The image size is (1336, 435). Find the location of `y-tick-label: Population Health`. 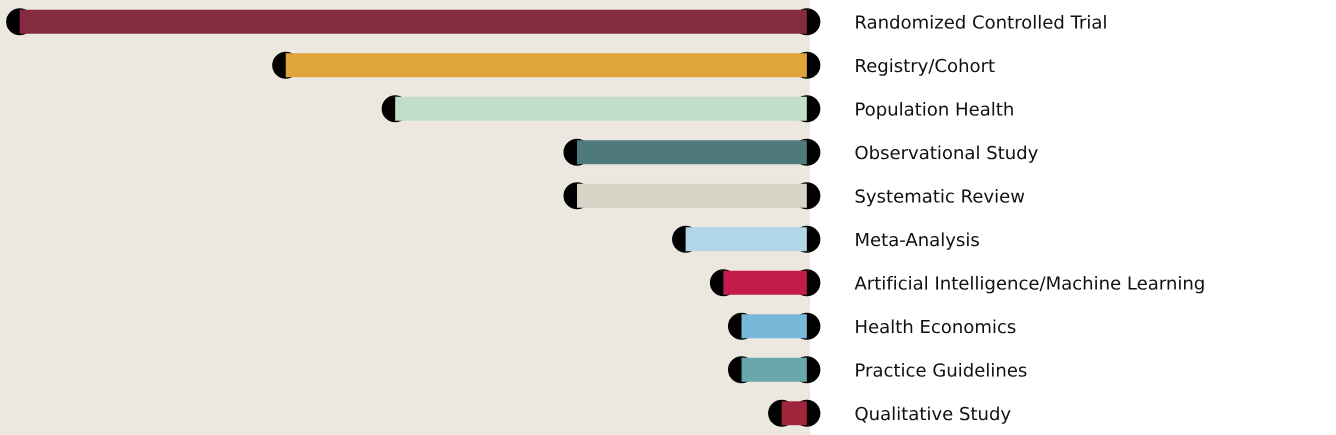

y-tick-label: Population Health is located at coordinates (934, 110).